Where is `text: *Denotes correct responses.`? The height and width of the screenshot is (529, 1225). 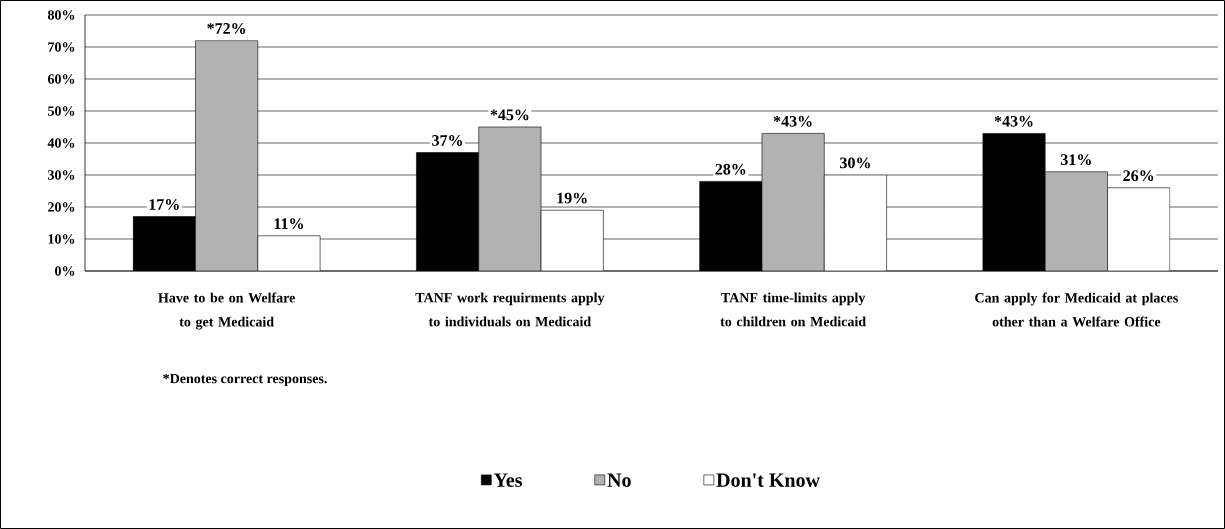
text: *Denotes correct responses. is located at coordinates (245, 380).